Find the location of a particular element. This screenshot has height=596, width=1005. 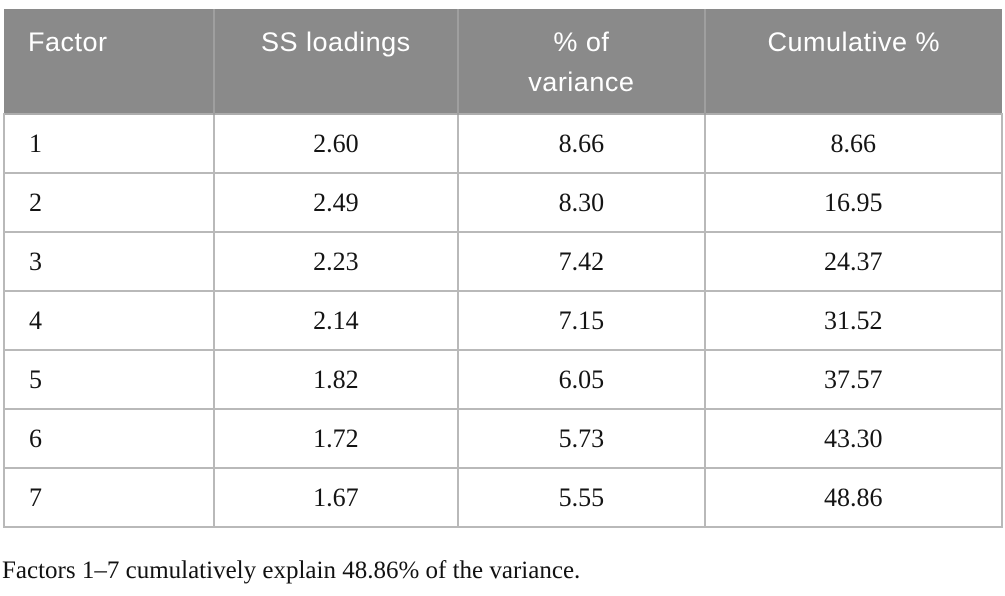

table-row: 2 2.49 8.30 16.95 is located at coordinates (503, 202).